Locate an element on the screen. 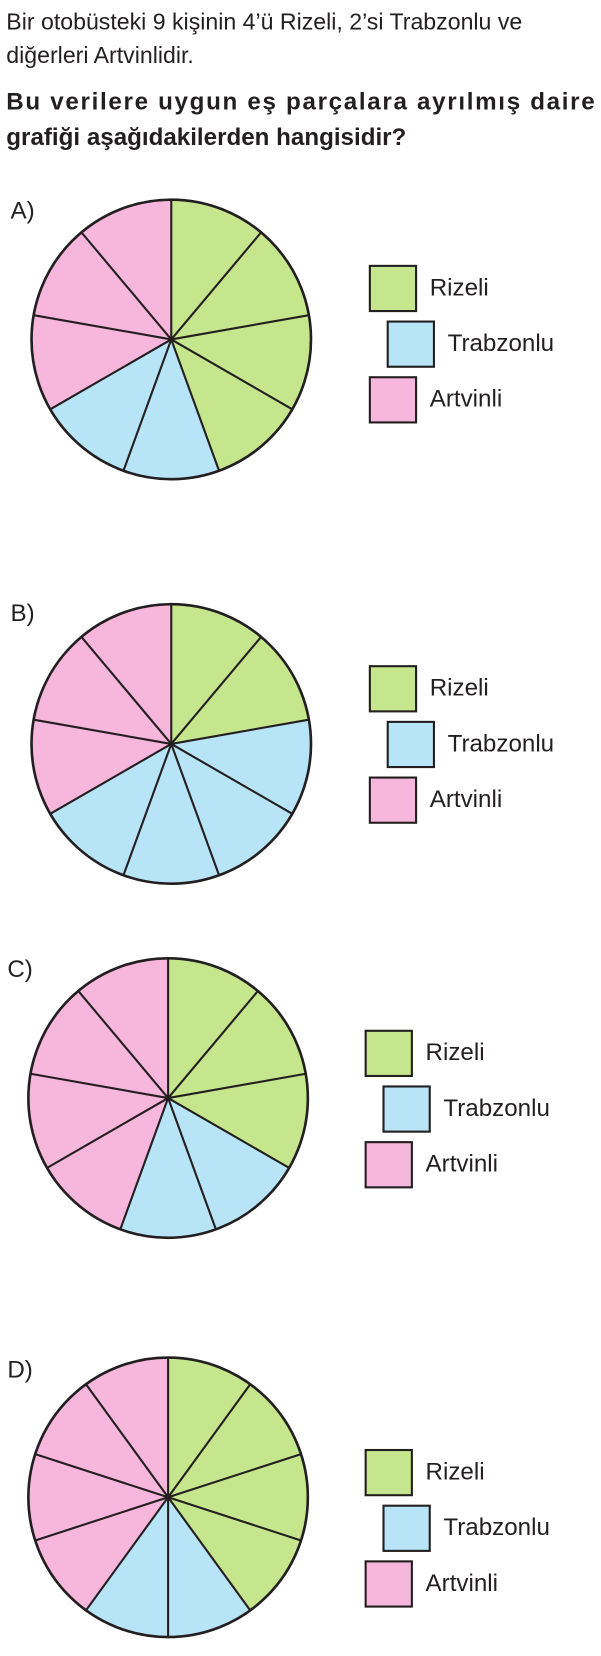 The image size is (601, 1656). question-bold-line: grafiği aşağıdakilerden hangisidir? is located at coordinates (206, 137).